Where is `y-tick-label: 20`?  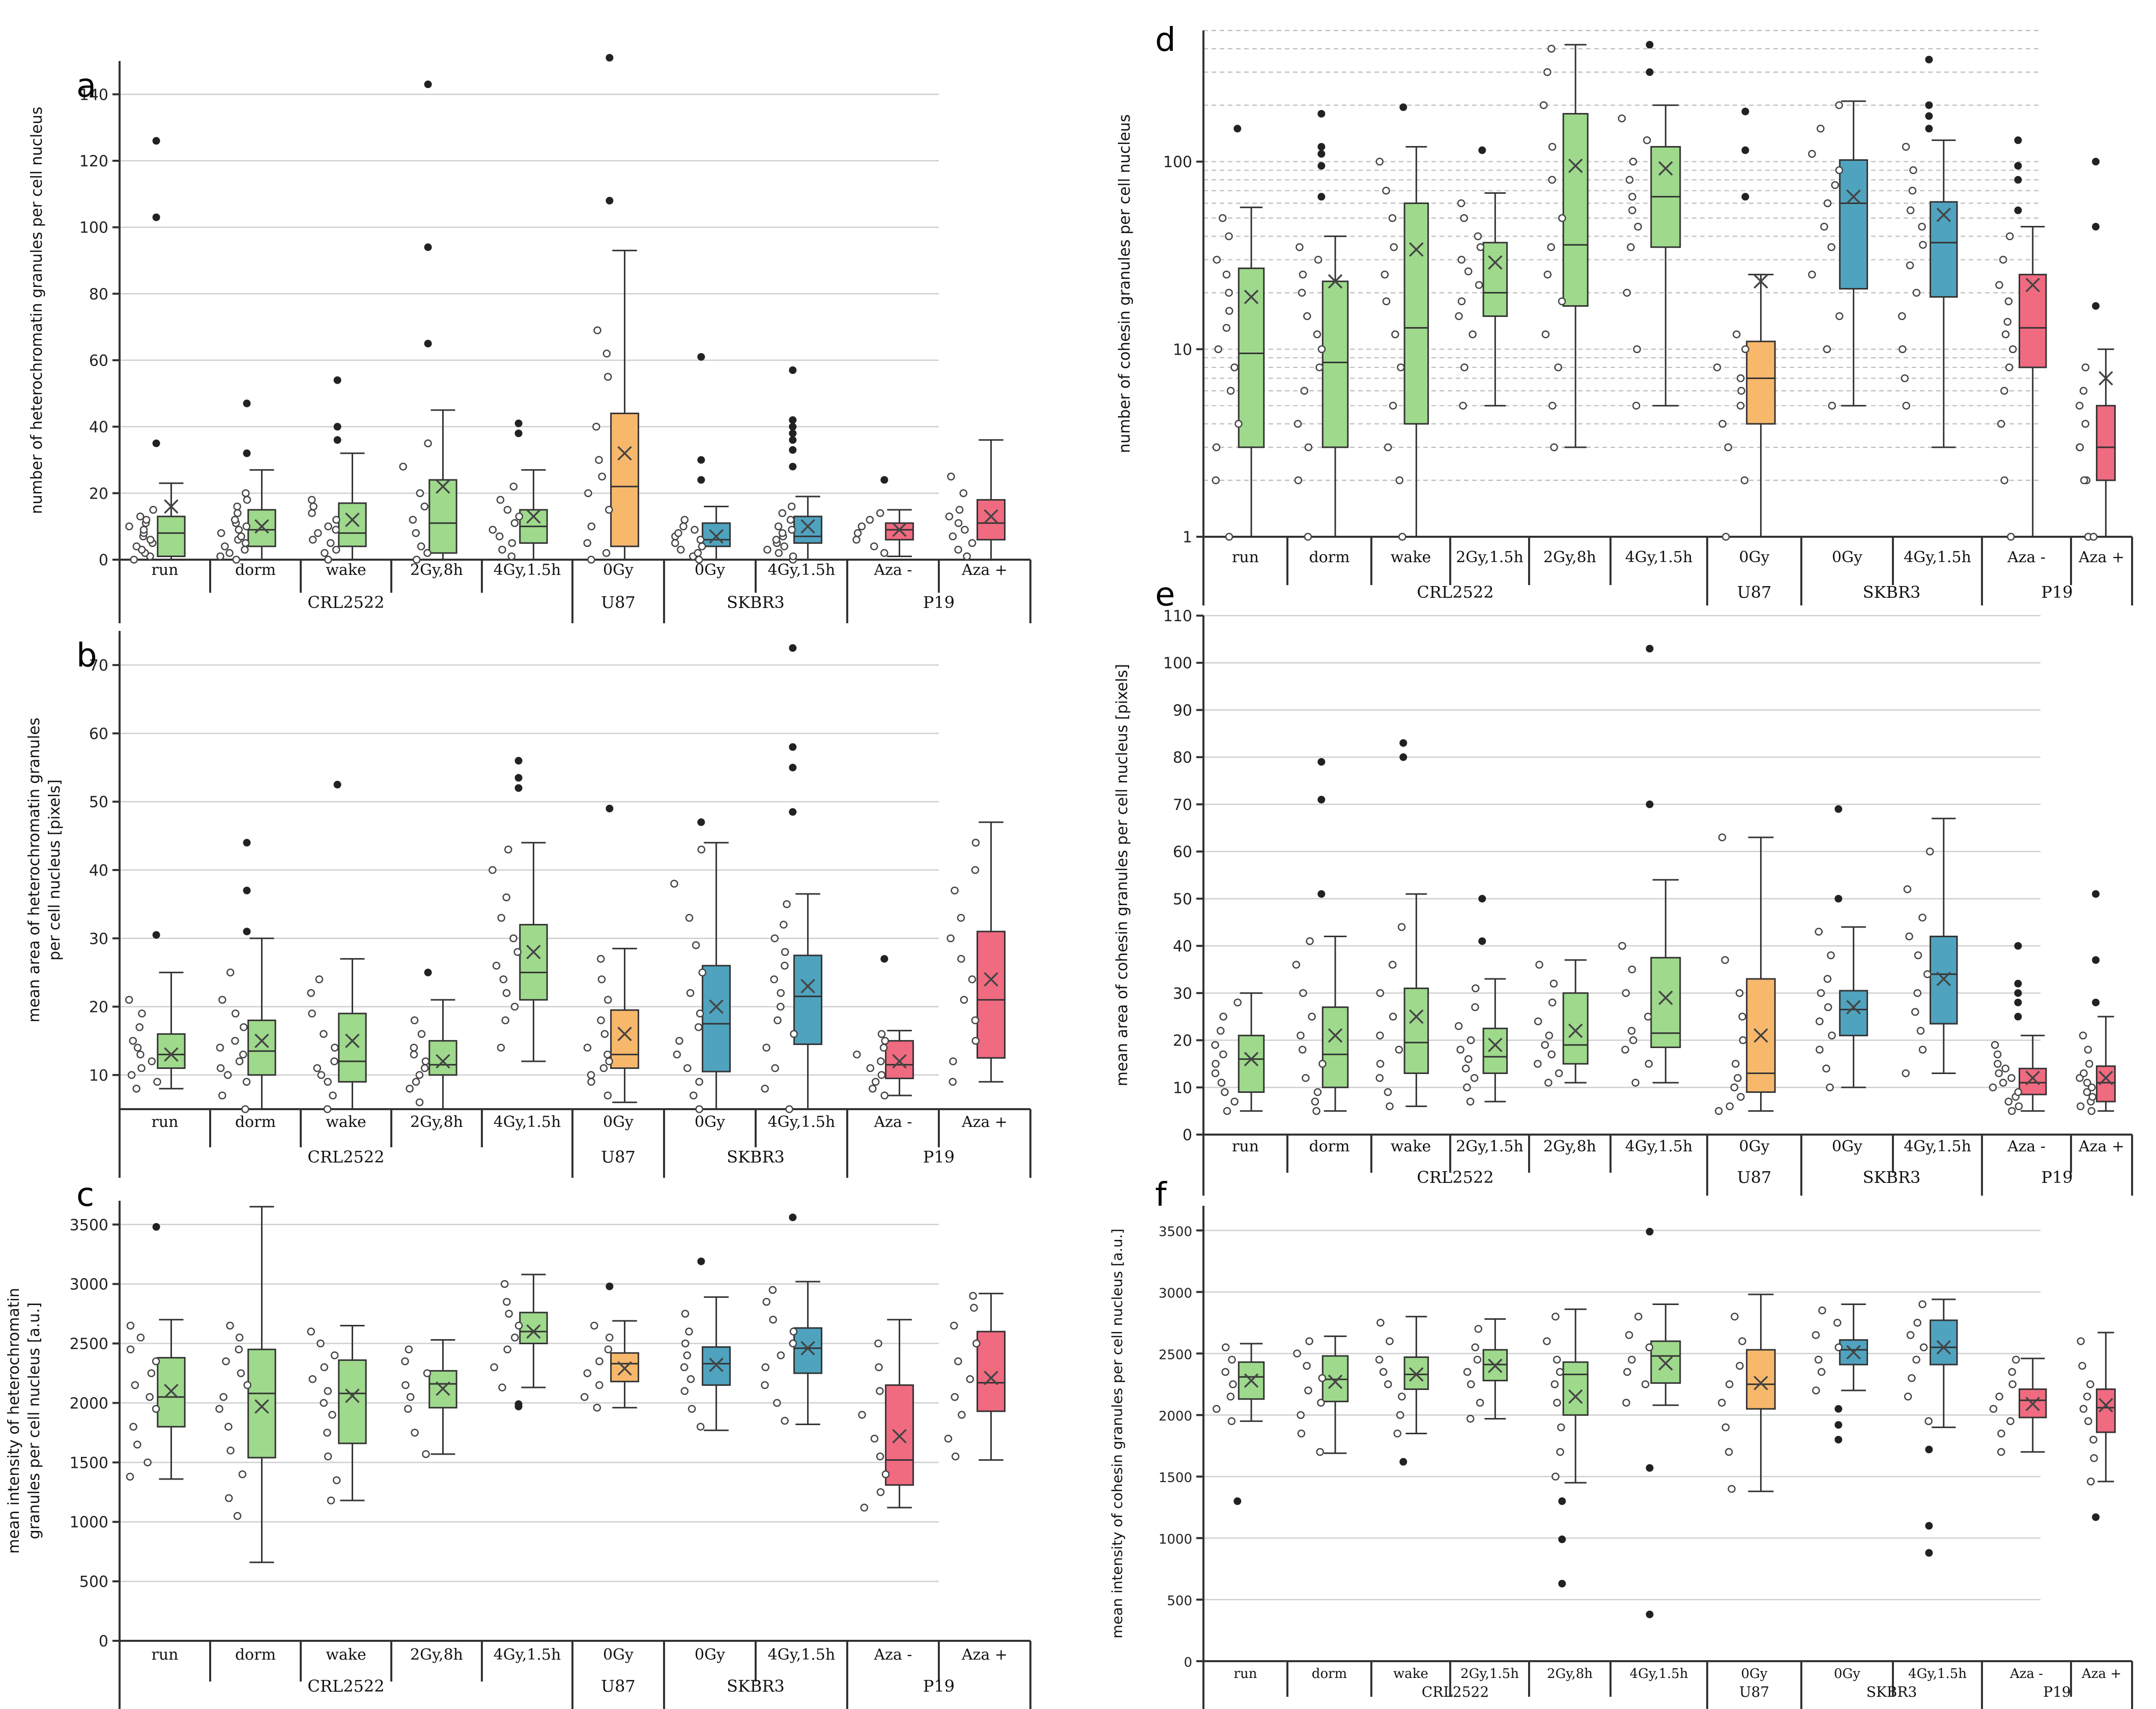
y-tick-label: 20 is located at coordinates (99, 1008).